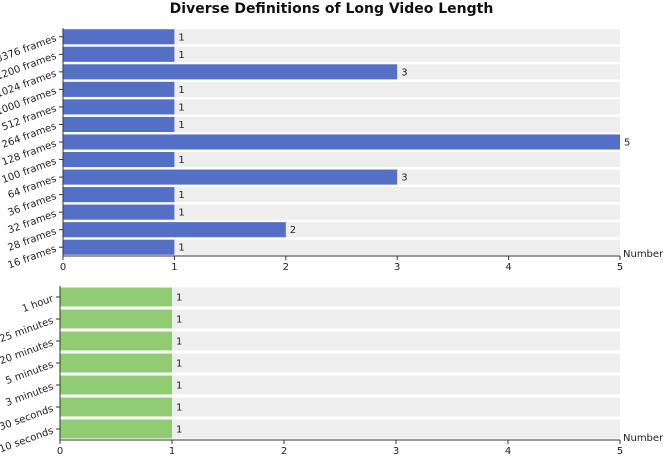 The width and height of the screenshot is (663, 457). I want to click on chart2-x-tick-label: 2, so click(284, 451).